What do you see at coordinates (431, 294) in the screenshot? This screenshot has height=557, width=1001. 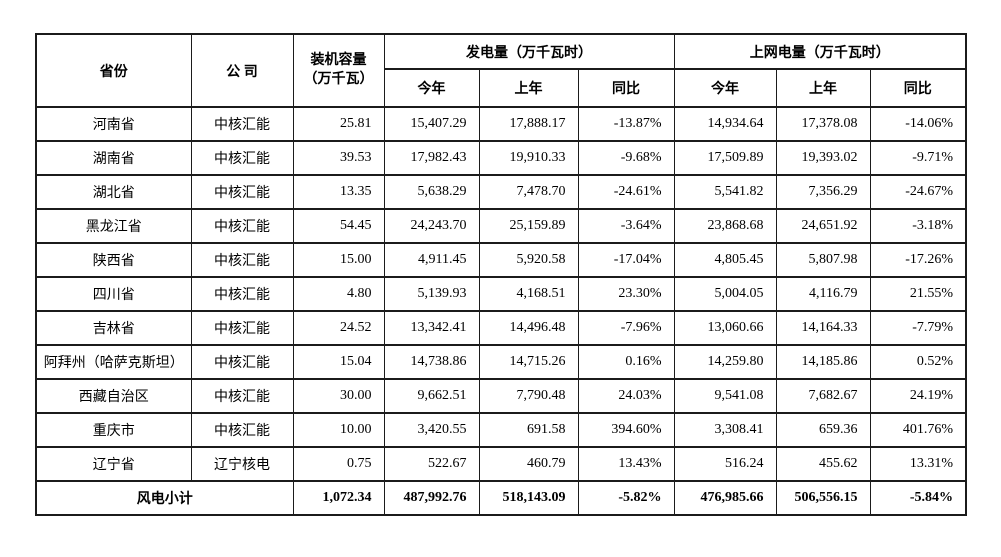 I see `cell-generation-this-year: 5,139.93` at bounding box center [431, 294].